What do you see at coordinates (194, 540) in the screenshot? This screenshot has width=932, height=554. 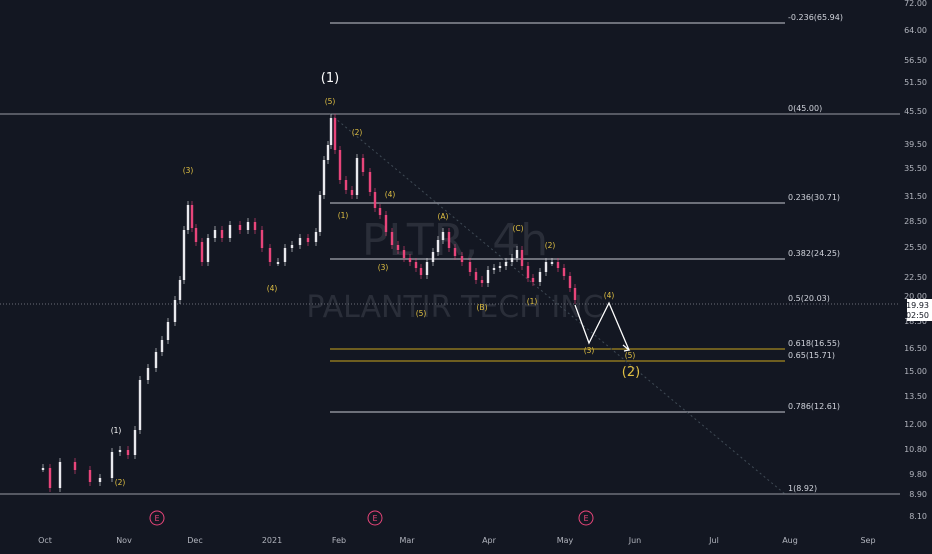 I see `time-tick: Dec` at bounding box center [194, 540].